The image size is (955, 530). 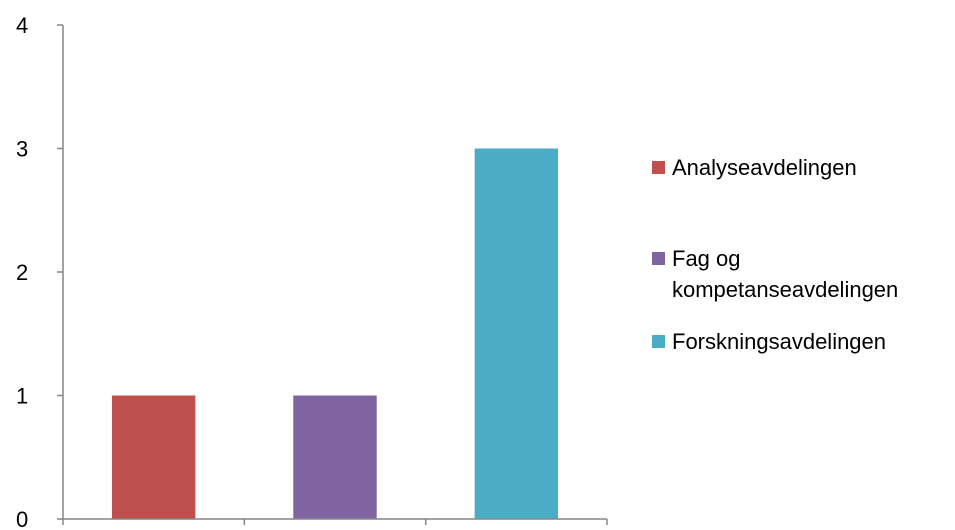 I want to click on y-tick-label: 0, so click(x=22, y=518).